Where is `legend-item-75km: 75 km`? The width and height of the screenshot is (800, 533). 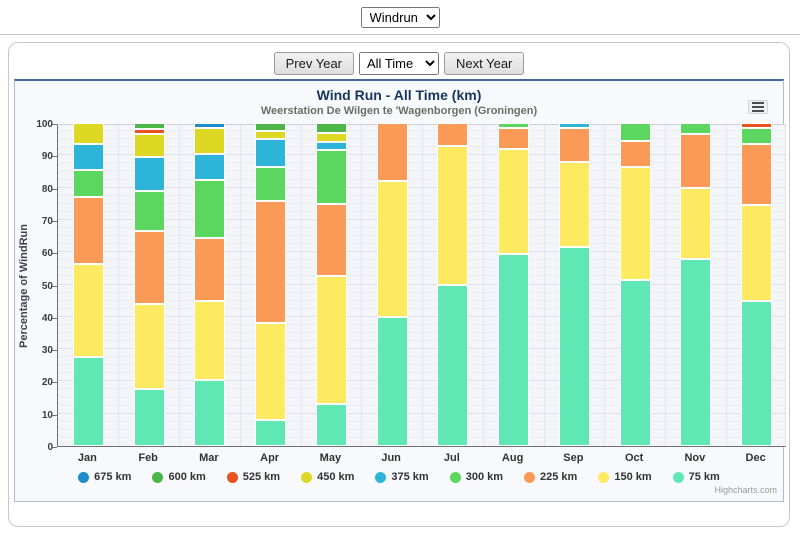
legend-item-75km: 75 km is located at coordinates (696, 477).